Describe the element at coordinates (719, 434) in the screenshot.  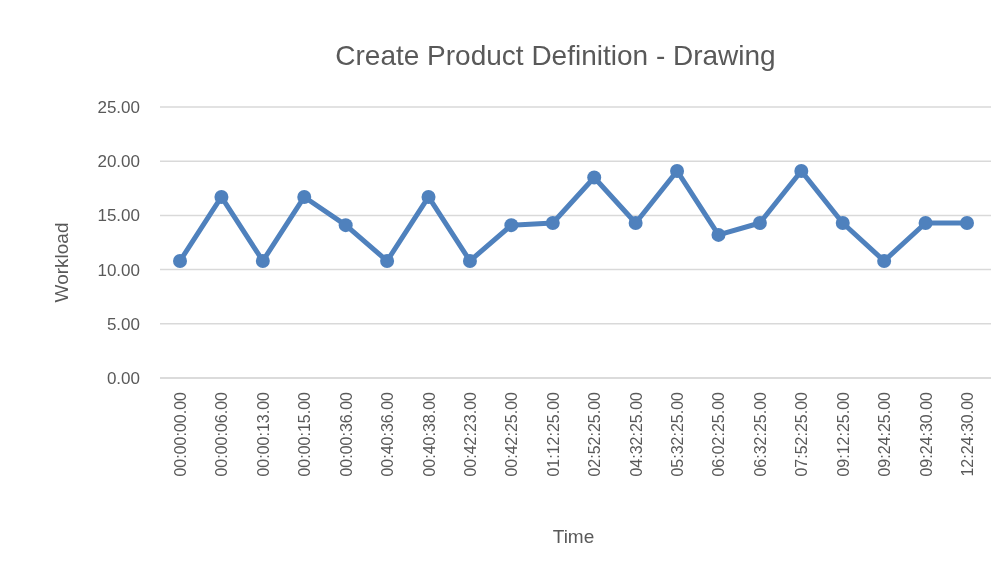
I see `x-tick-label: 06:02:25.00` at that location.